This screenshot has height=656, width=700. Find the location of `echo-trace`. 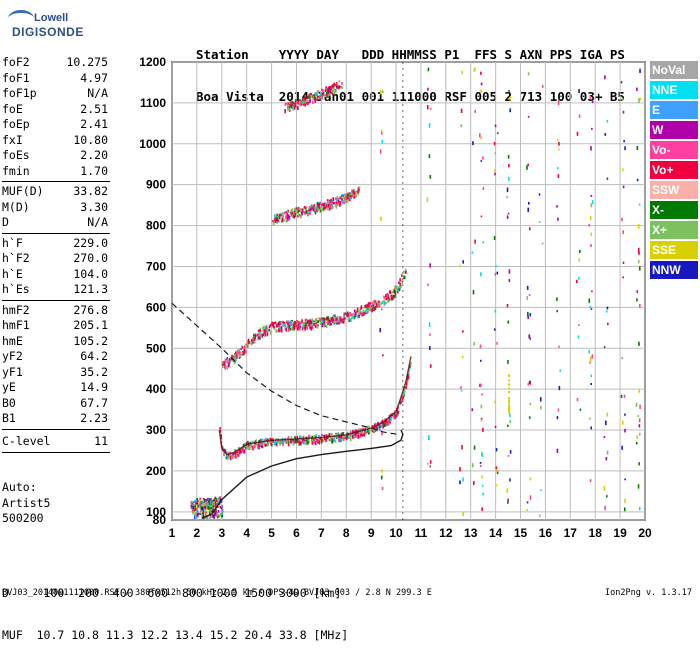

echo-trace is located at coordinates (316, 206).